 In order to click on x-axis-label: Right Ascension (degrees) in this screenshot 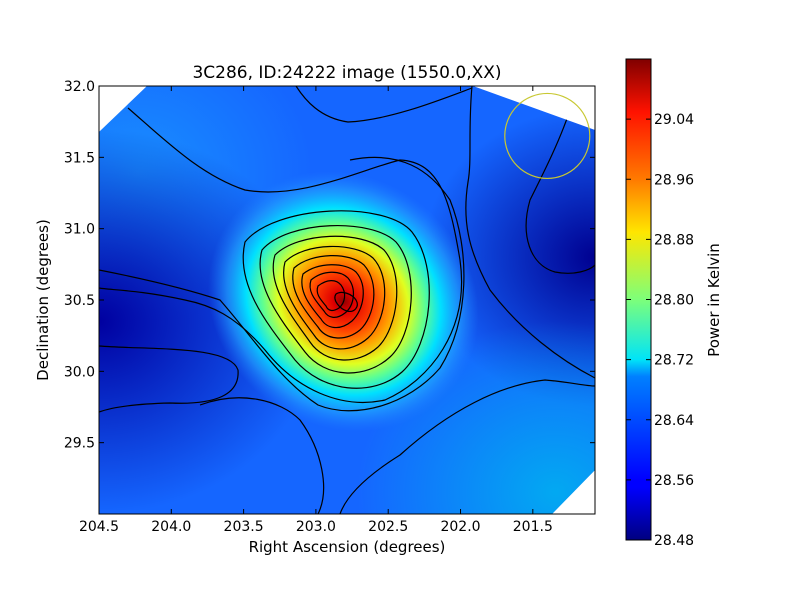, I will do `click(347, 547)`.